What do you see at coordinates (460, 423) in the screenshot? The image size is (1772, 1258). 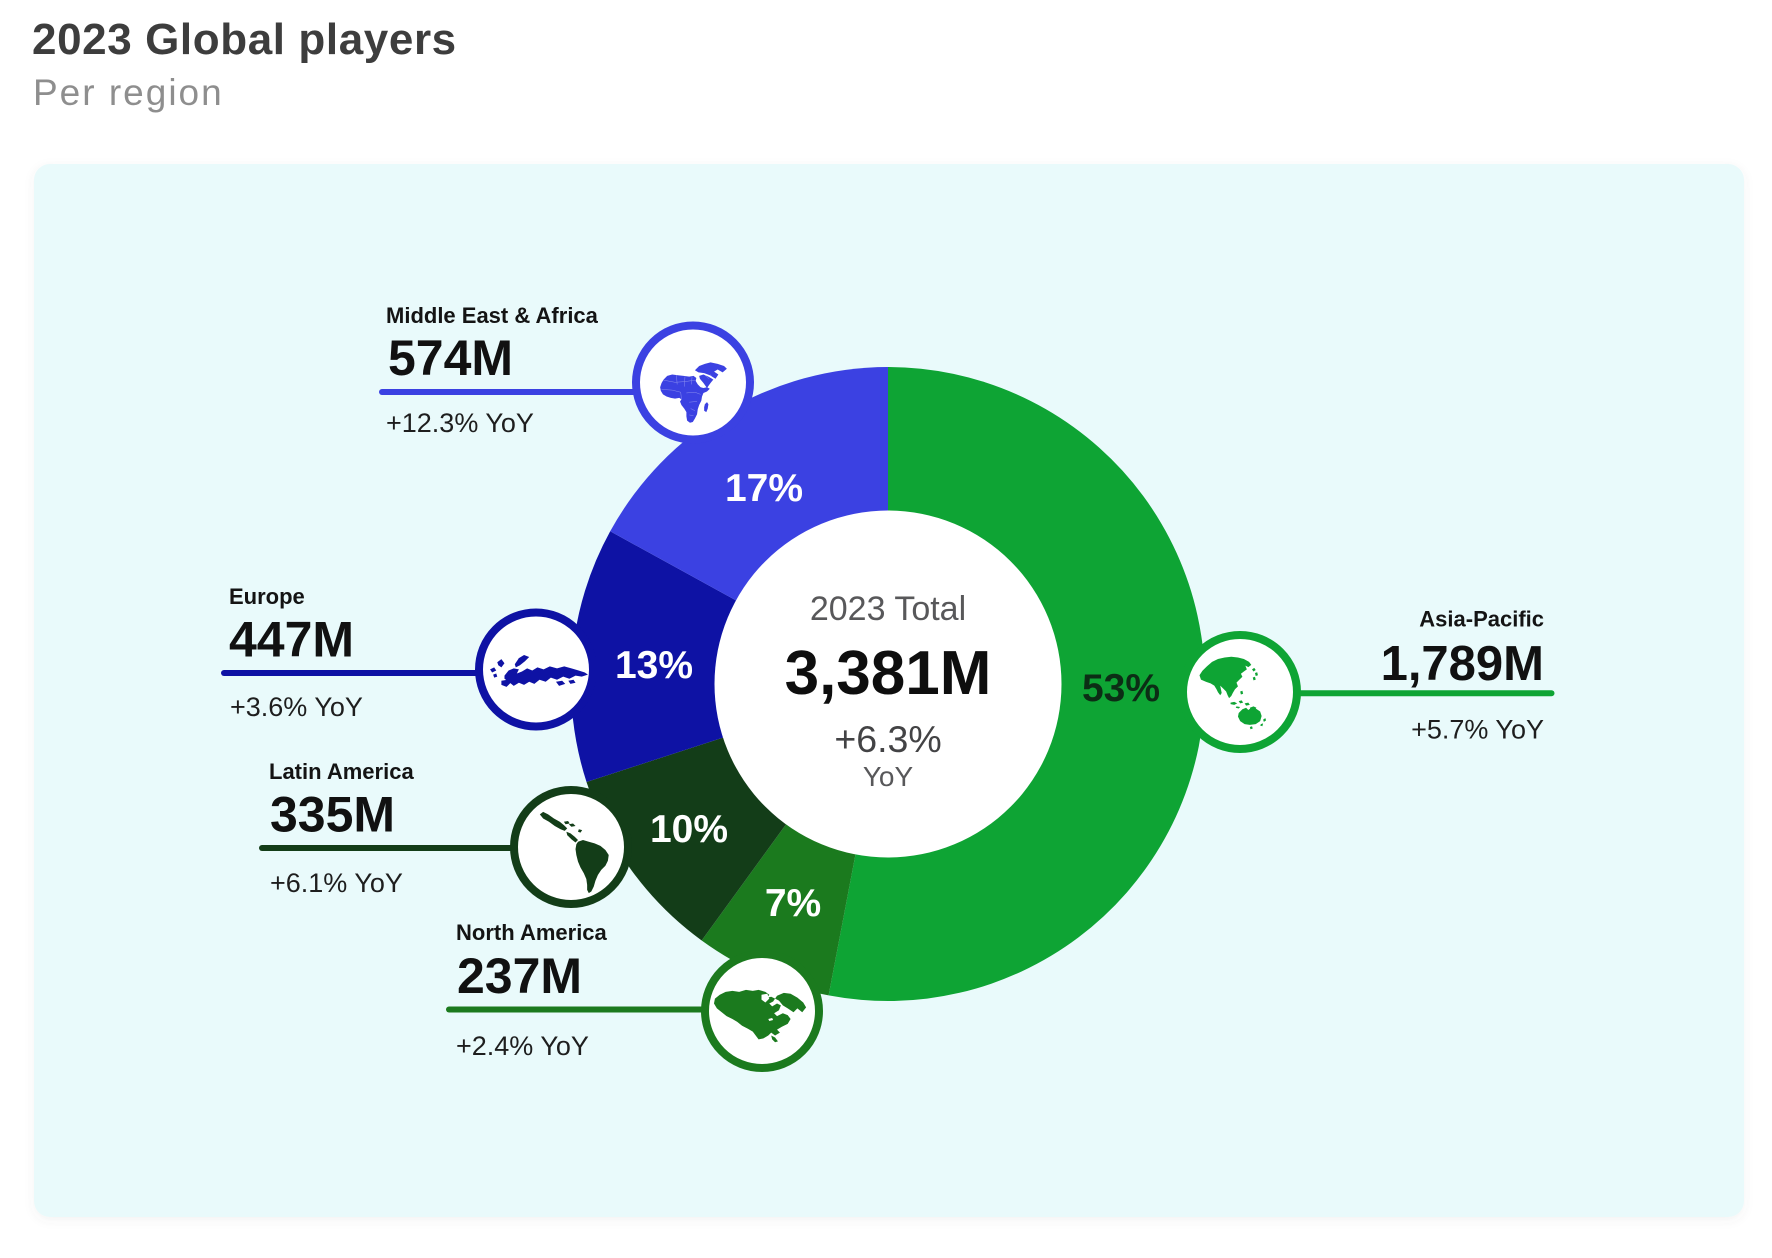 I see `svg-text: +12.3% YoY` at bounding box center [460, 423].